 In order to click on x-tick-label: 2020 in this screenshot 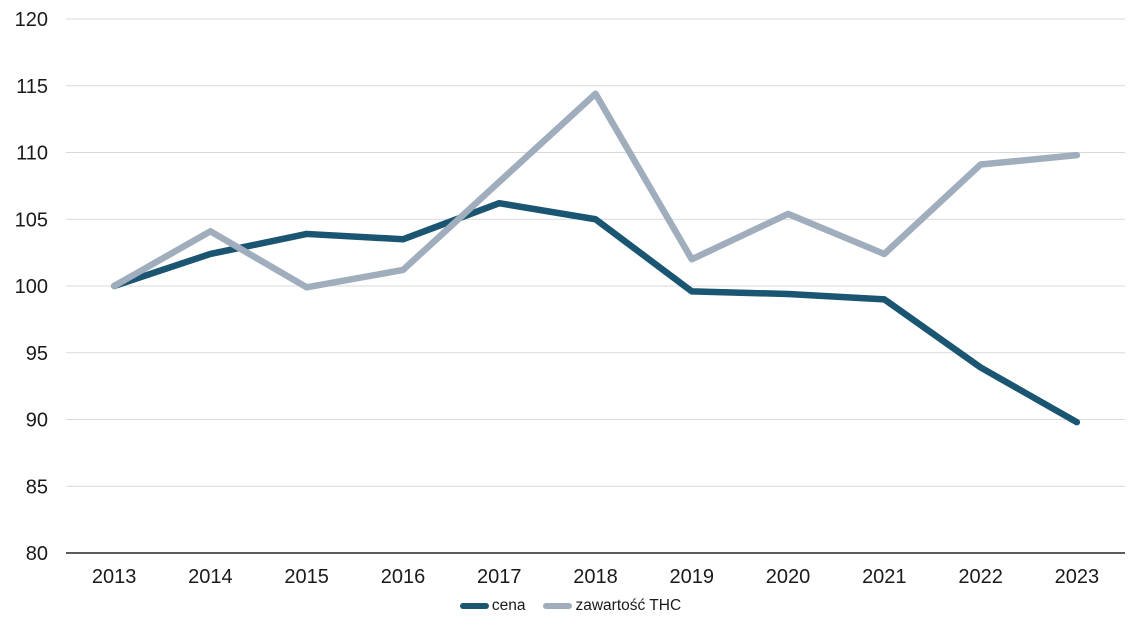, I will do `click(788, 577)`.